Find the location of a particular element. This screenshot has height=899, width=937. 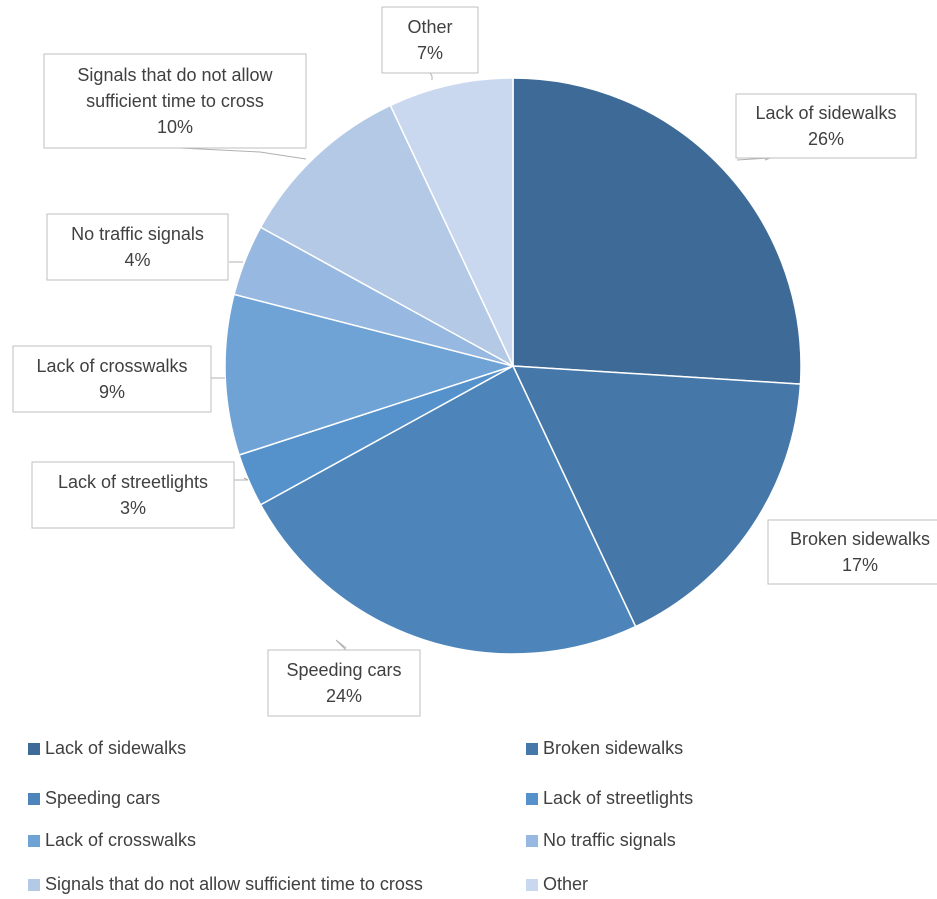

data-label-no-traffic-signals: No traffic signals 4% is located at coordinates (137, 247).